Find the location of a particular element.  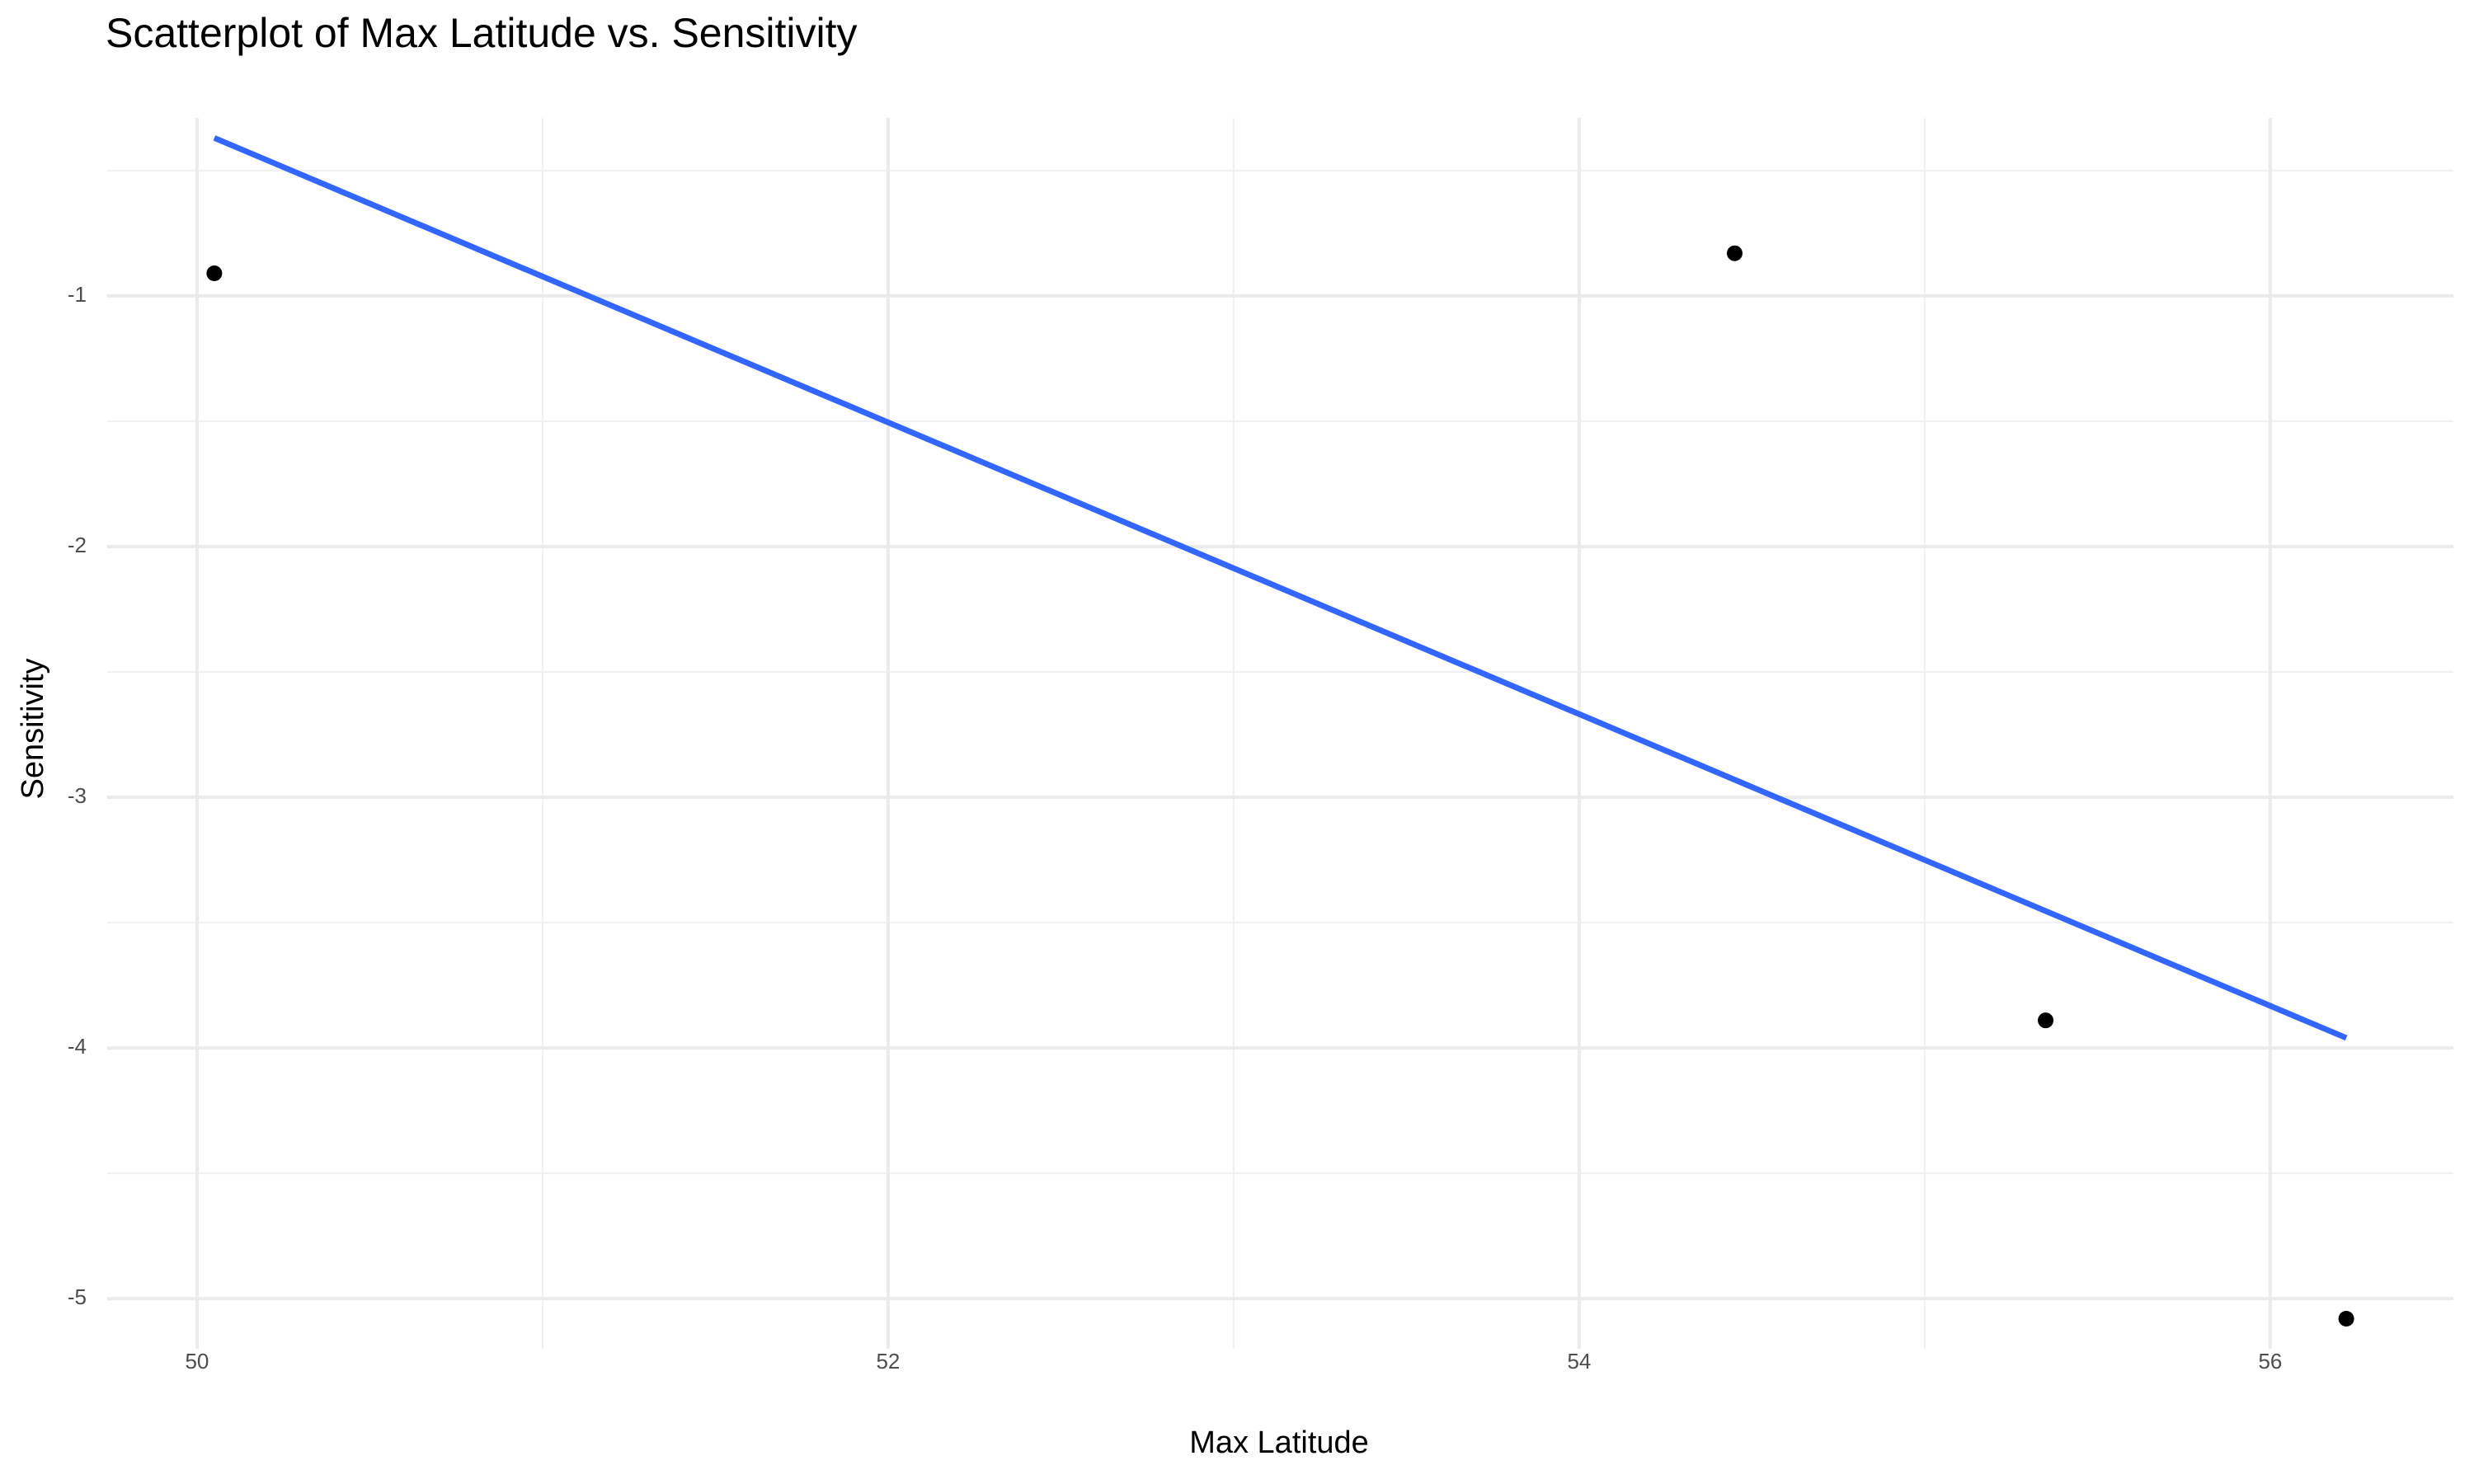

x-axis-title: Max Latitude is located at coordinates (1279, 1442).